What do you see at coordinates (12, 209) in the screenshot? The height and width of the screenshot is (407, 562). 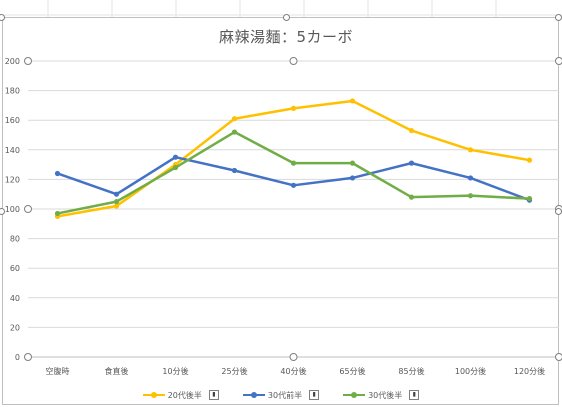 I see `y-tick-label: 100` at bounding box center [12, 209].